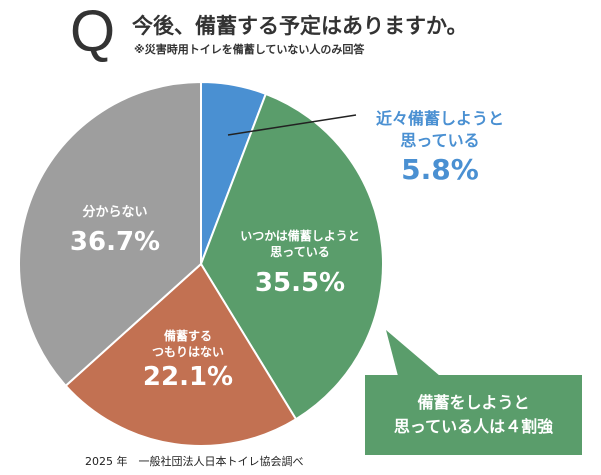  I want to click on label-someday: いつかは備蓄しようと 思っている 35.5%, so click(300, 264).